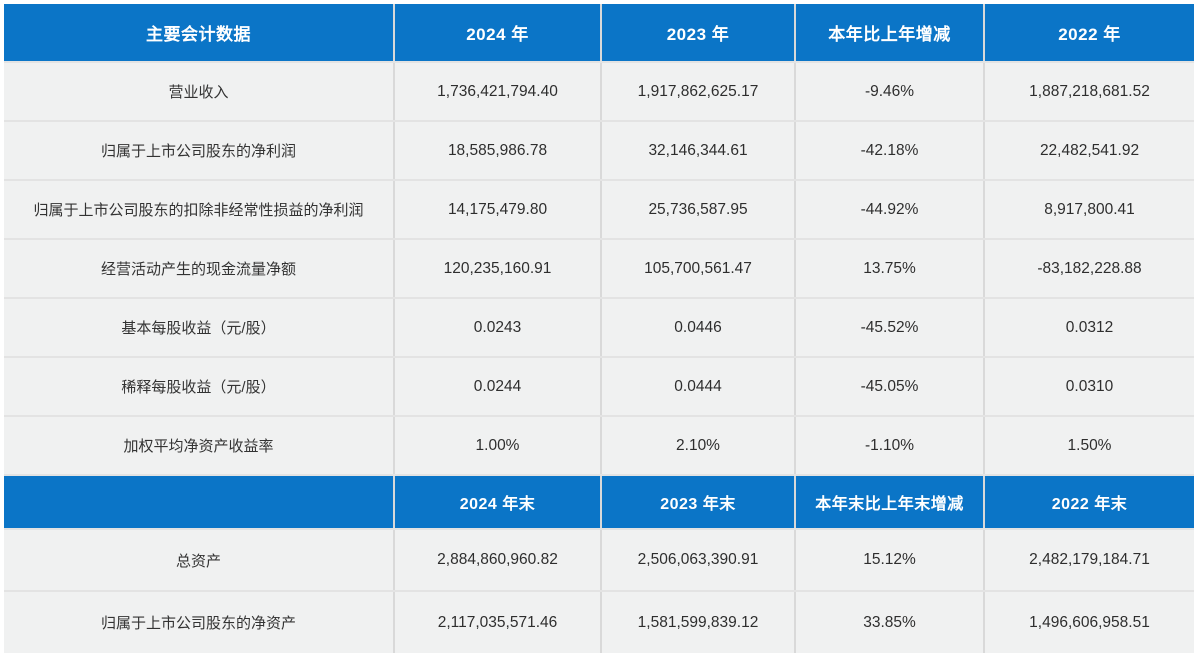 The image size is (1198, 661). I want to click on value-change: -45.52%, so click(890, 328).